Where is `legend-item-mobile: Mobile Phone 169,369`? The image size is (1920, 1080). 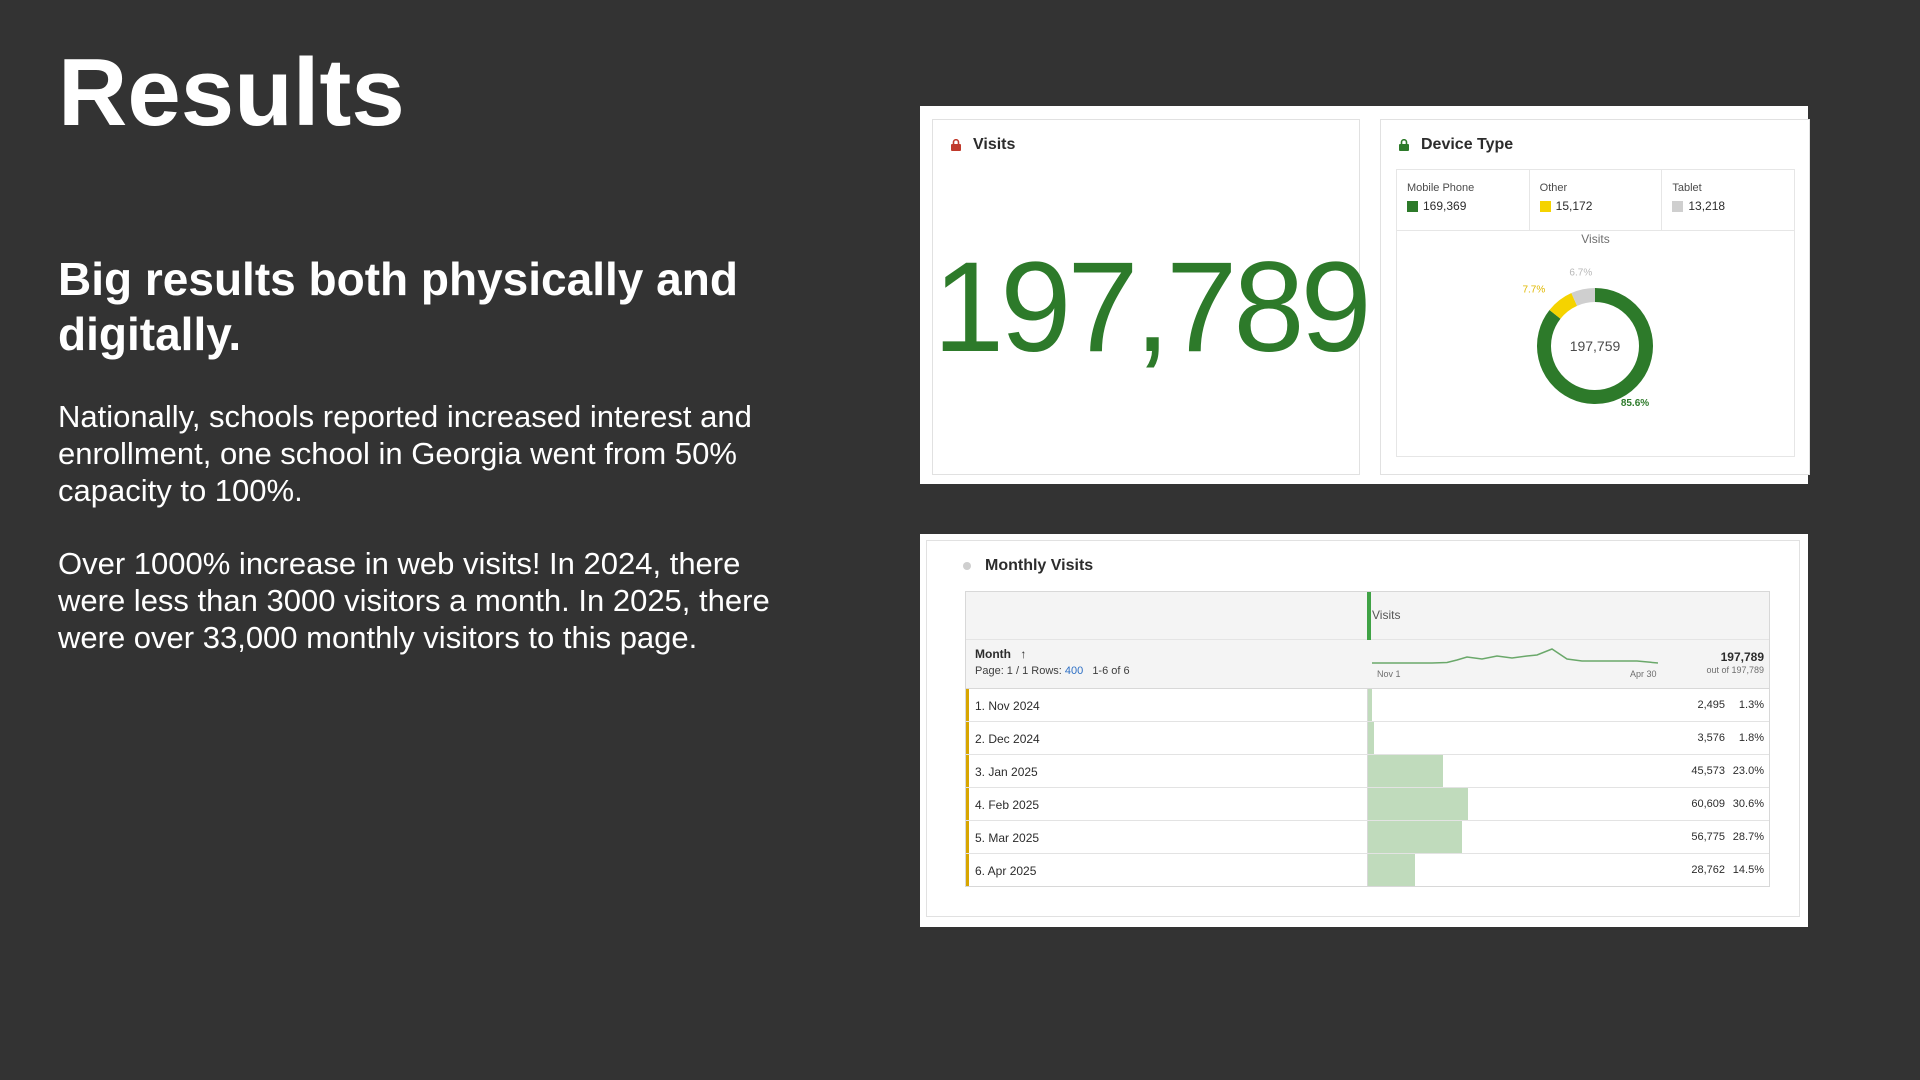
legend-item-mobile: Mobile Phone 169,369 is located at coordinates (1463, 200).